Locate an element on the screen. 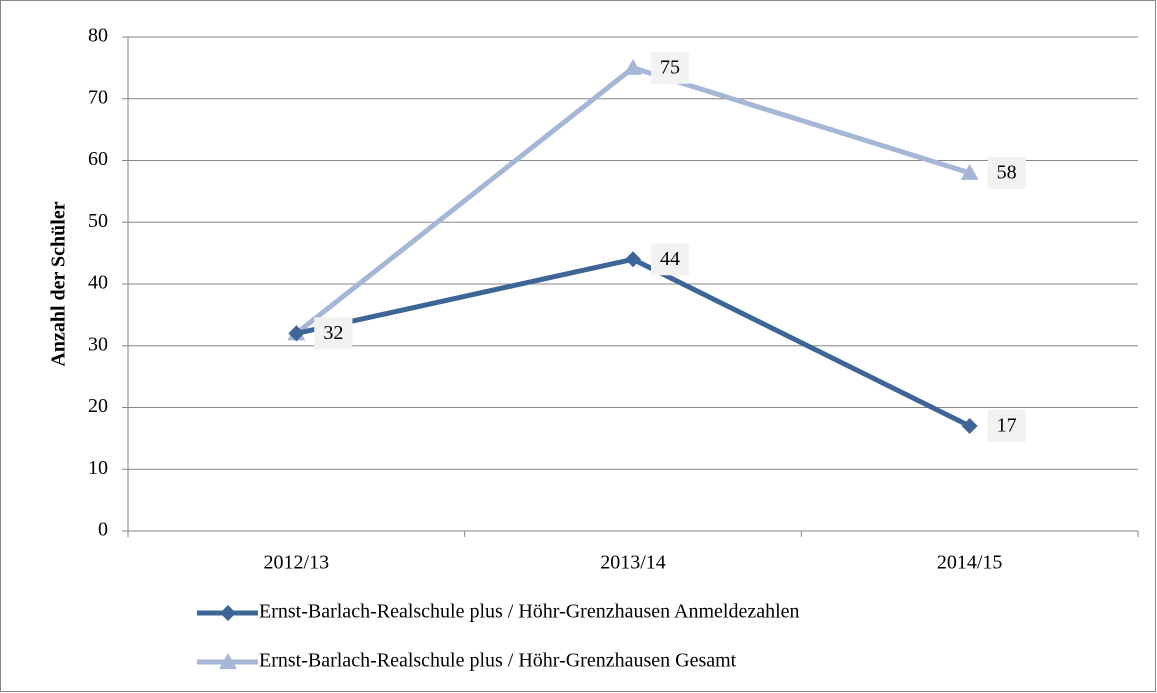  y-tick-label: 0 is located at coordinates (103, 530).